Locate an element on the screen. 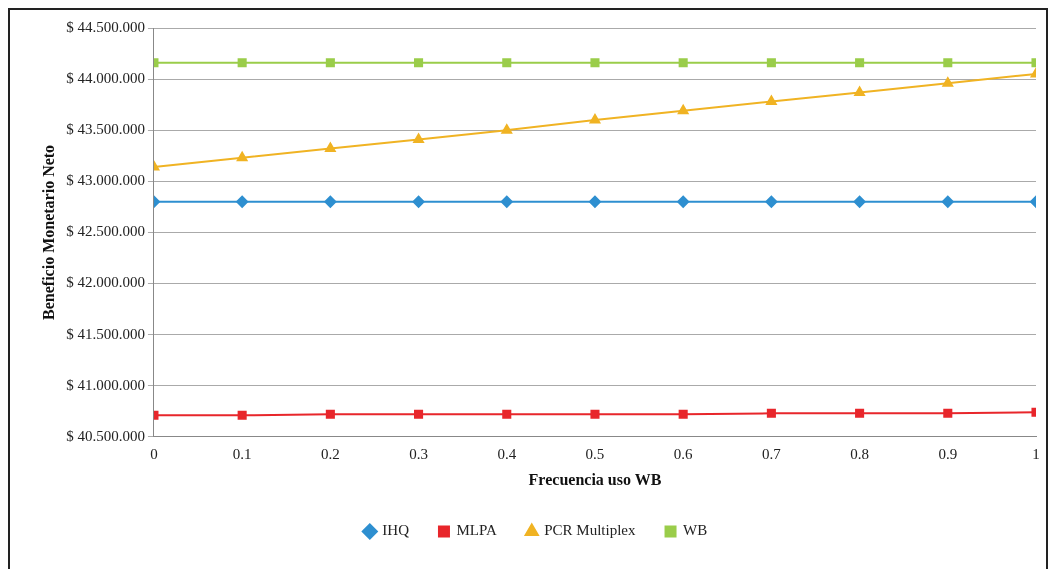 The width and height of the screenshot is (1056, 569). x-tick-label: 0.2 is located at coordinates (330, 453).